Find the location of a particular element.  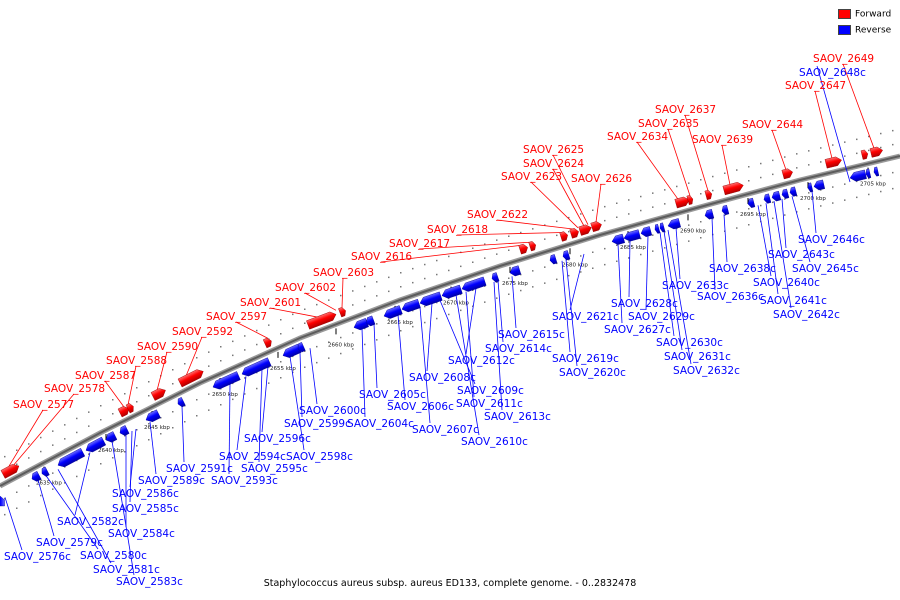

reverse-gene-label: SAOV_2631c is located at coordinates (697, 357).